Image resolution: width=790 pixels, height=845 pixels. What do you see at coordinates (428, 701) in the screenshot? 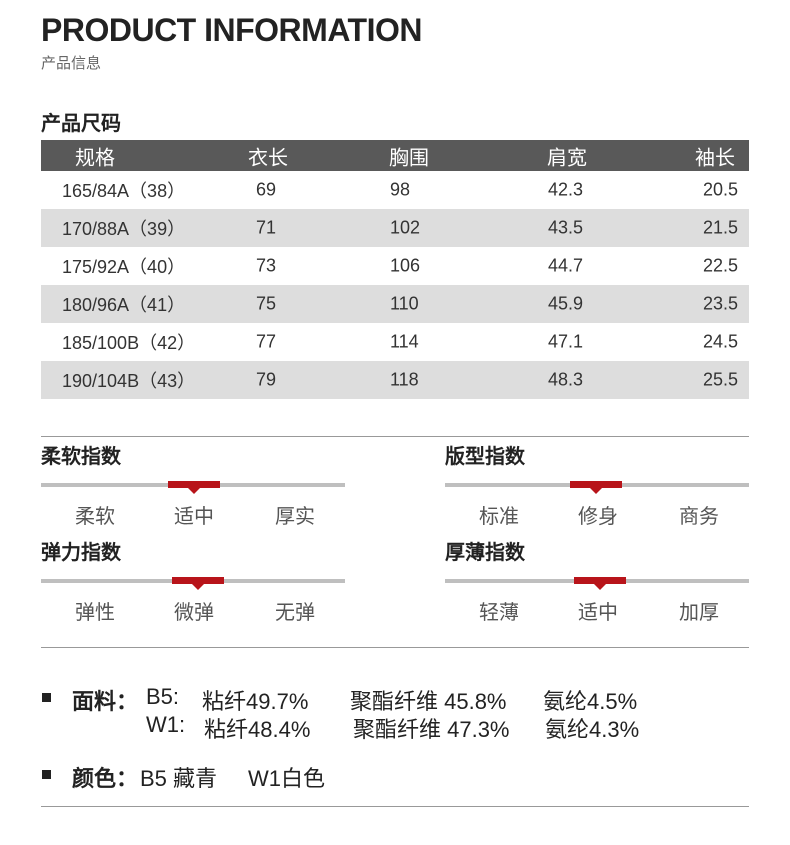
I see `fabric-part: 聚酯纤维 45.8%` at bounding box center [428, 701].